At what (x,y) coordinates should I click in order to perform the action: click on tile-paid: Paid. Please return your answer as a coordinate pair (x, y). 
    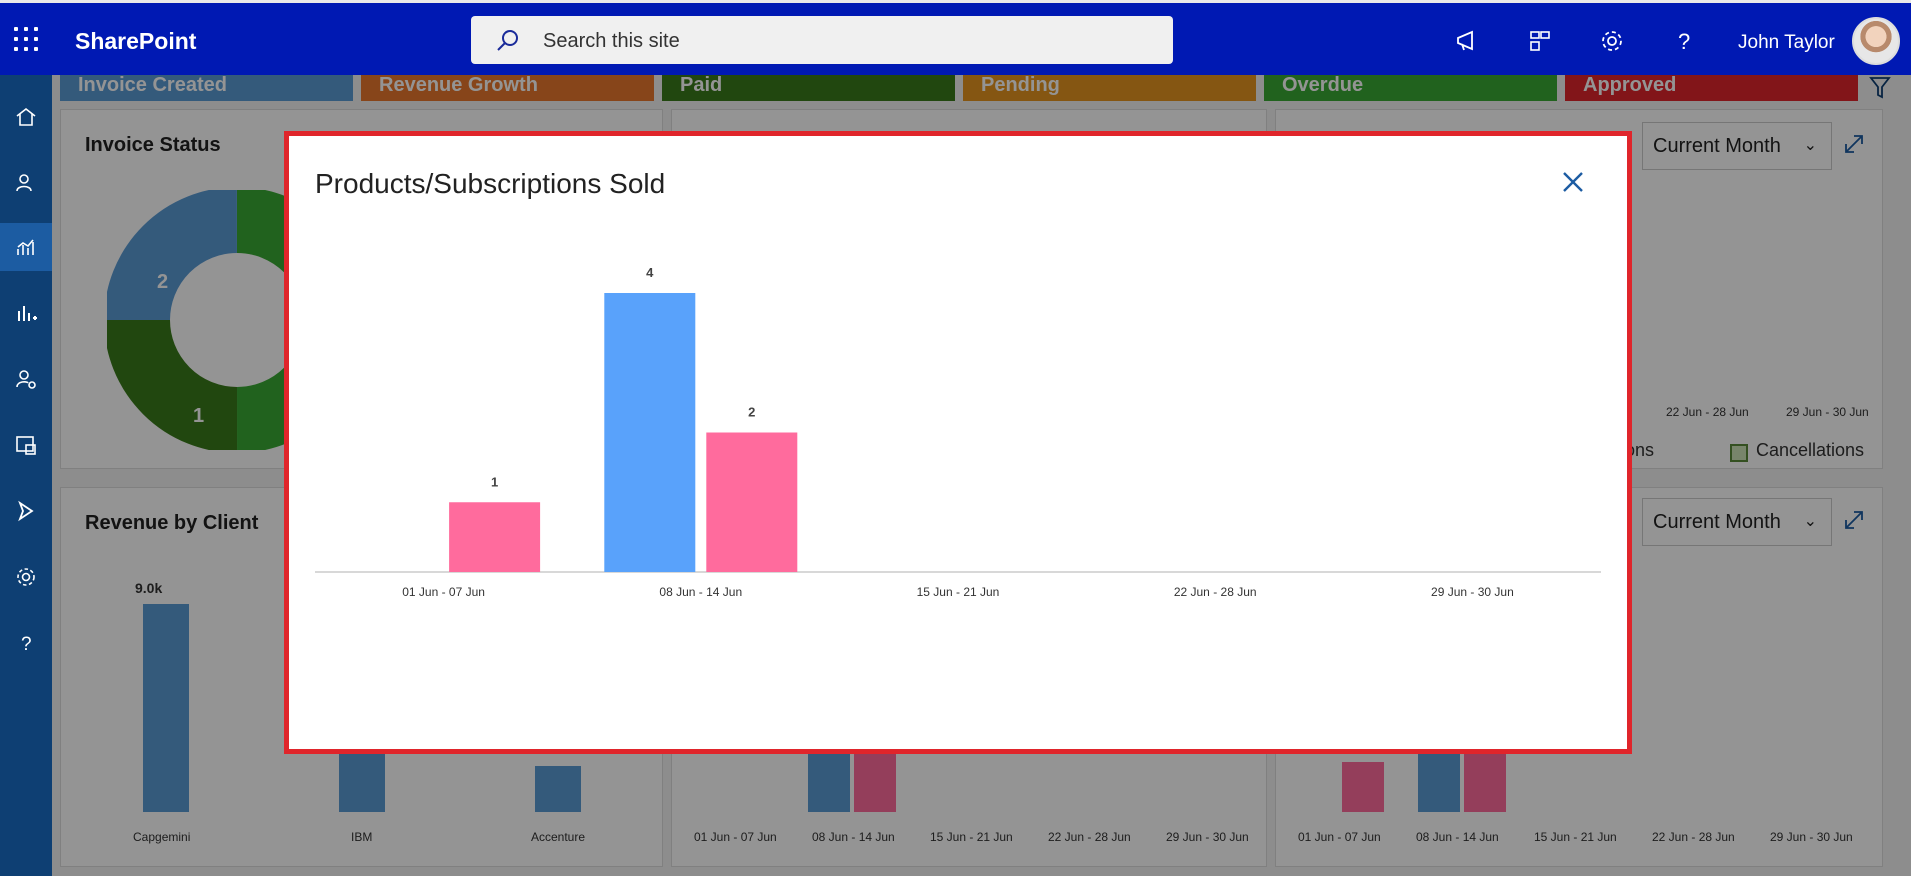
    Looking at the image, I should click on (808, 88).